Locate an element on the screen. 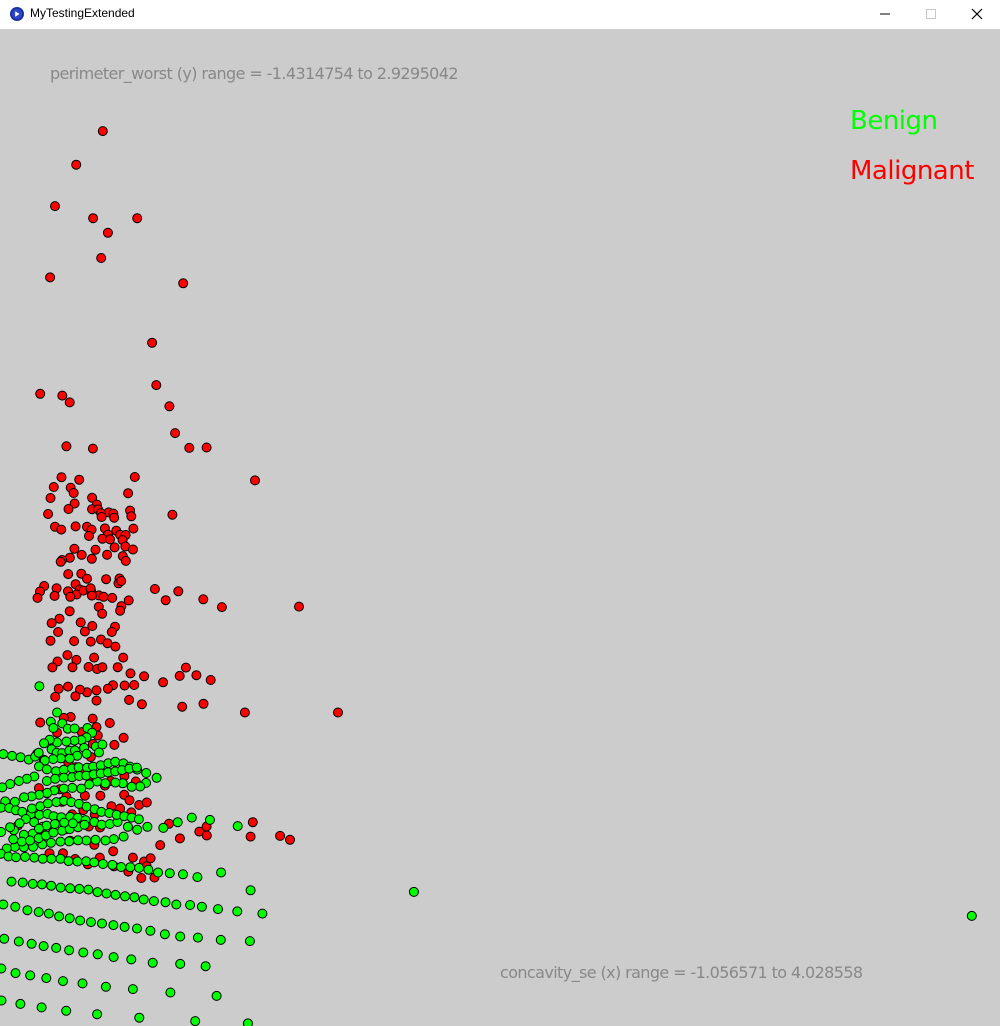 The image size is (1000, 1026). maximize-button is located at coordinates (931, 14).